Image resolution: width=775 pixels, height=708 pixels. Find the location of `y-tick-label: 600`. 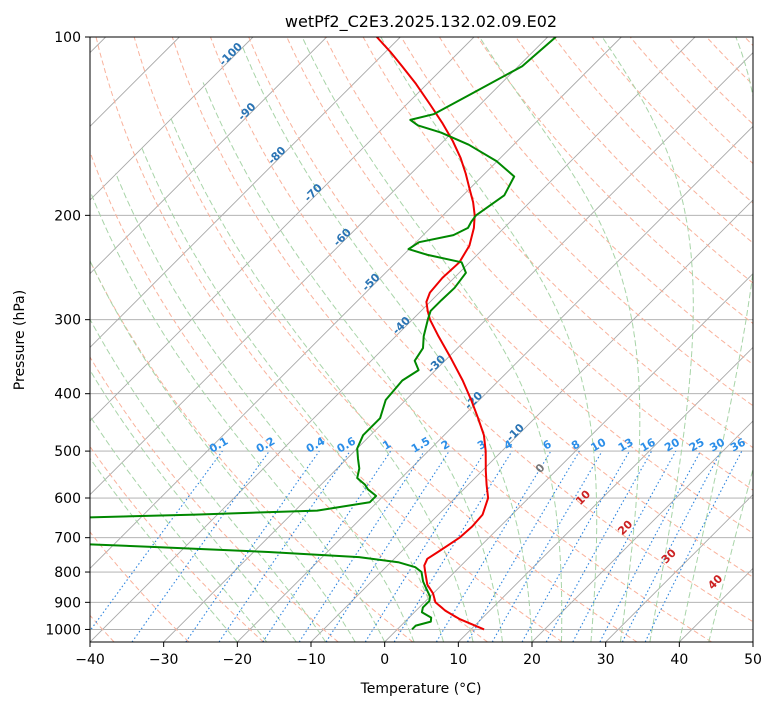

y-tick-label: 600 is located at coordinates (67, 499).